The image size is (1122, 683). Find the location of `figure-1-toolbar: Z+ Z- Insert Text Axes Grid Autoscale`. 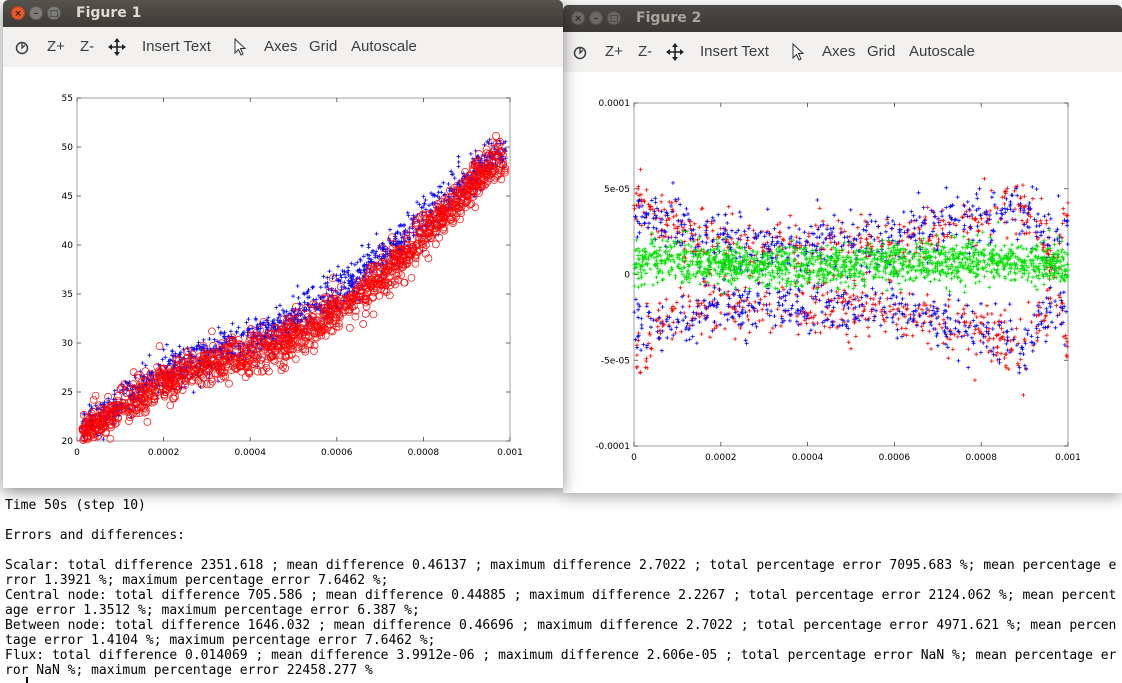

figure-1-toolbar: Z+ Z- Insert Text Axes Grid Autoscale is located at coordinates (283, 47).